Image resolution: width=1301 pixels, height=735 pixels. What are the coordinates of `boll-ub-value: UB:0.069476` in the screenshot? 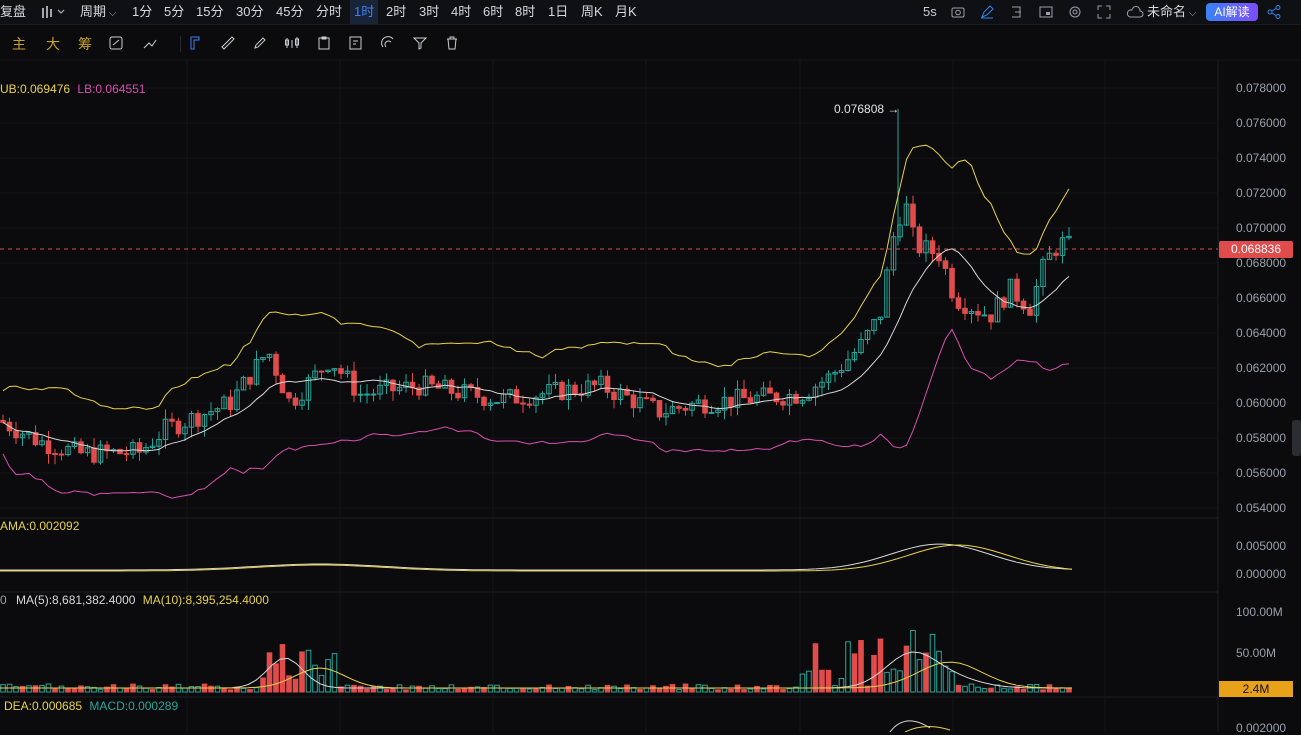 It's located at (35, 89).